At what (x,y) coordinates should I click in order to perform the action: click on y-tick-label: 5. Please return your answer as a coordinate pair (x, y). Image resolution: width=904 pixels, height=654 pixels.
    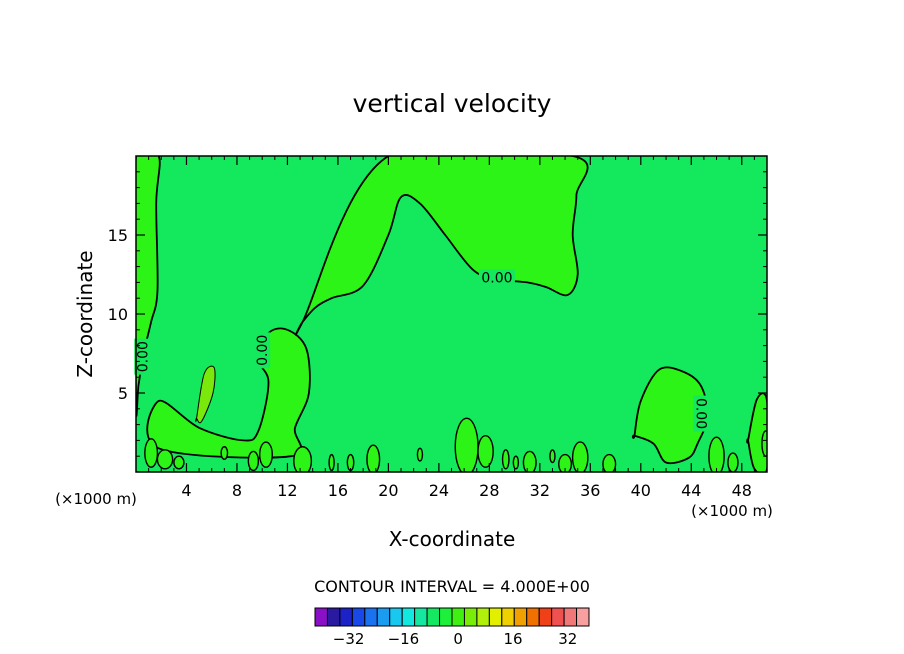
    Looking at the image, I should click on (123, 393).